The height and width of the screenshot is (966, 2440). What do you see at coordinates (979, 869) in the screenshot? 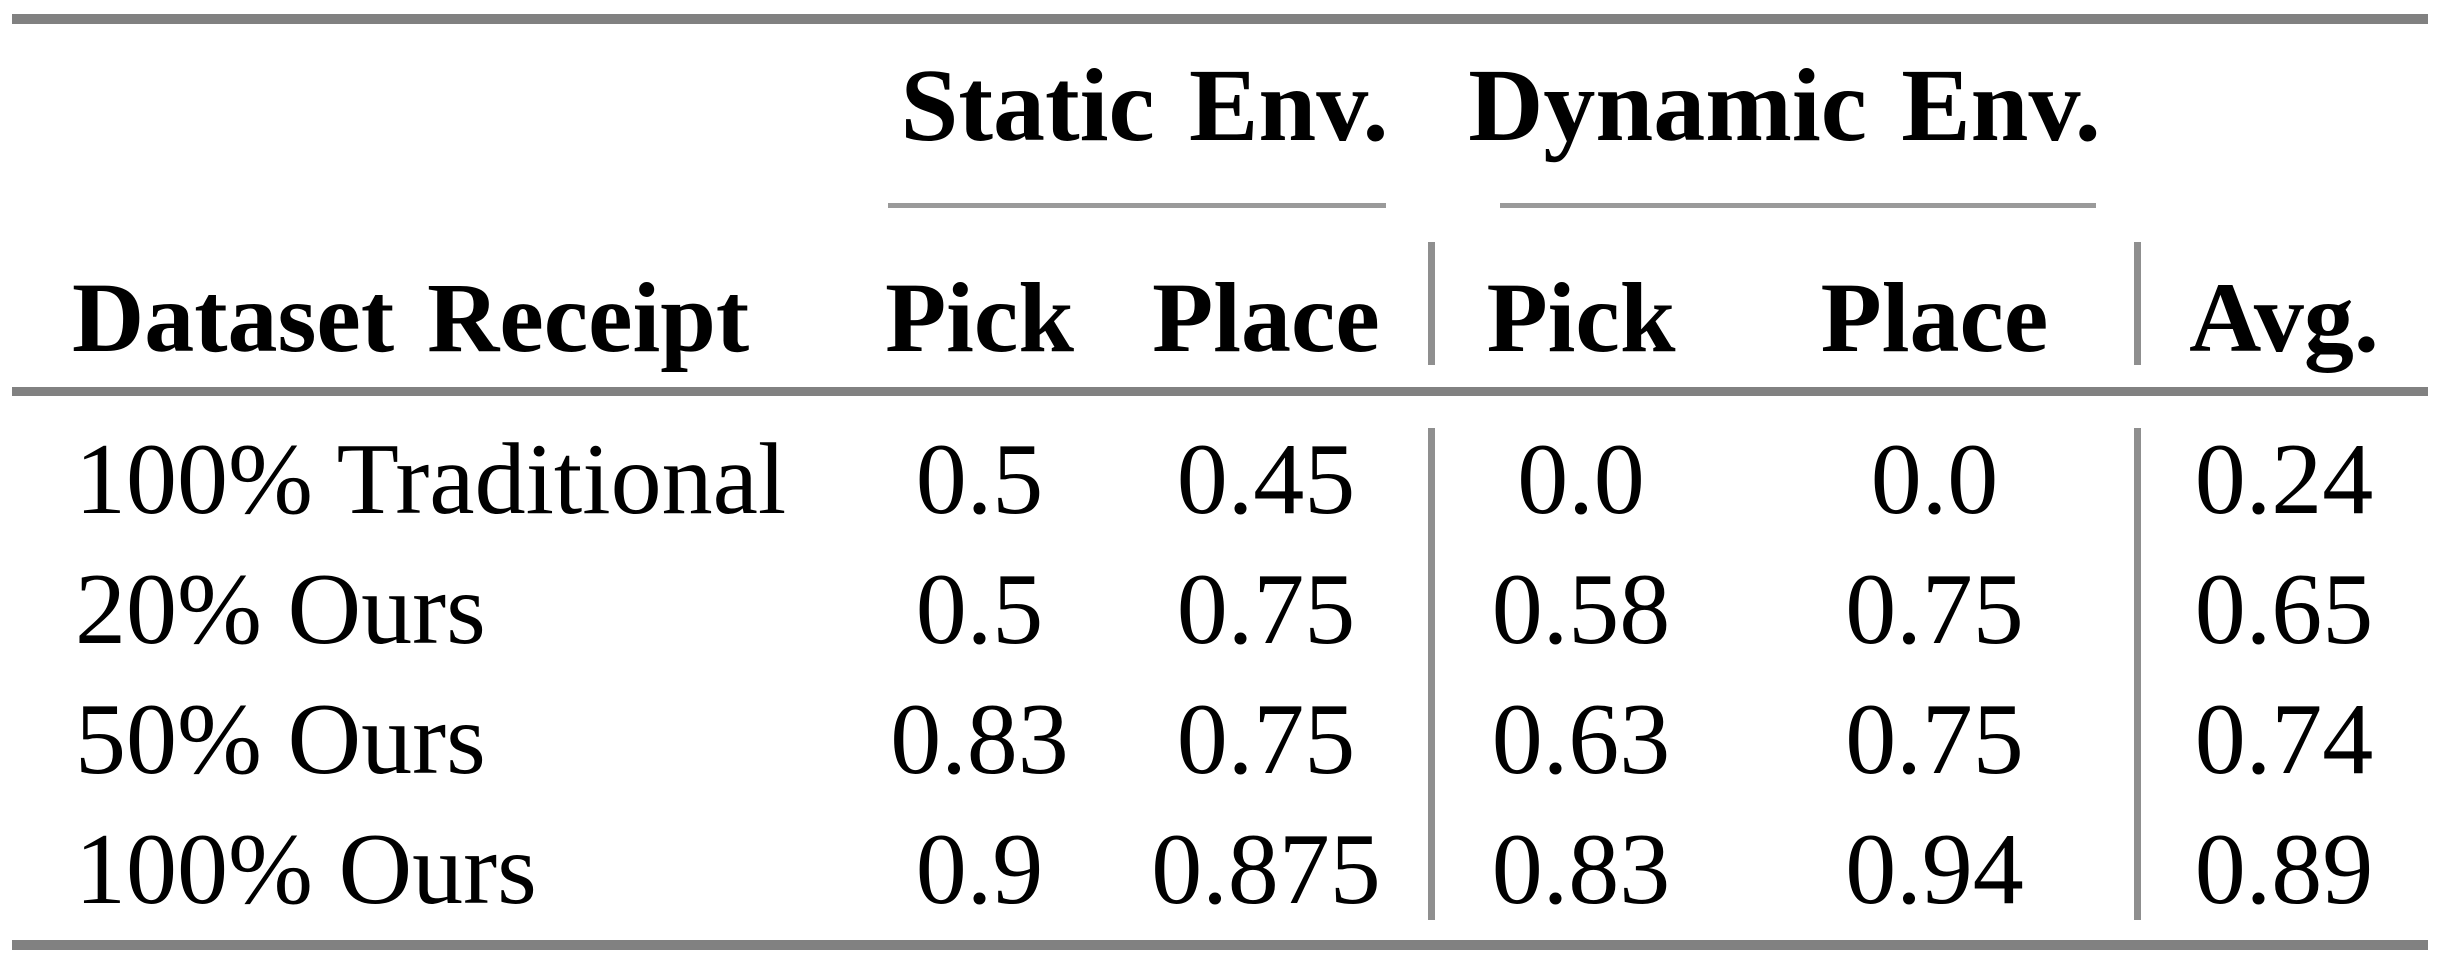
I see `cell-static-pick: 0.9` at bounding box center [979, 869].